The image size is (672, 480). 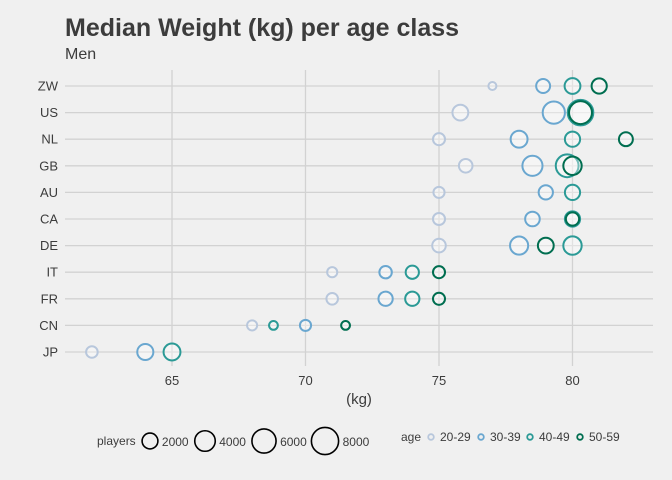 I want to click on x-axis-tick-labels: 65 70 75 80, so click(x=372, y=380).